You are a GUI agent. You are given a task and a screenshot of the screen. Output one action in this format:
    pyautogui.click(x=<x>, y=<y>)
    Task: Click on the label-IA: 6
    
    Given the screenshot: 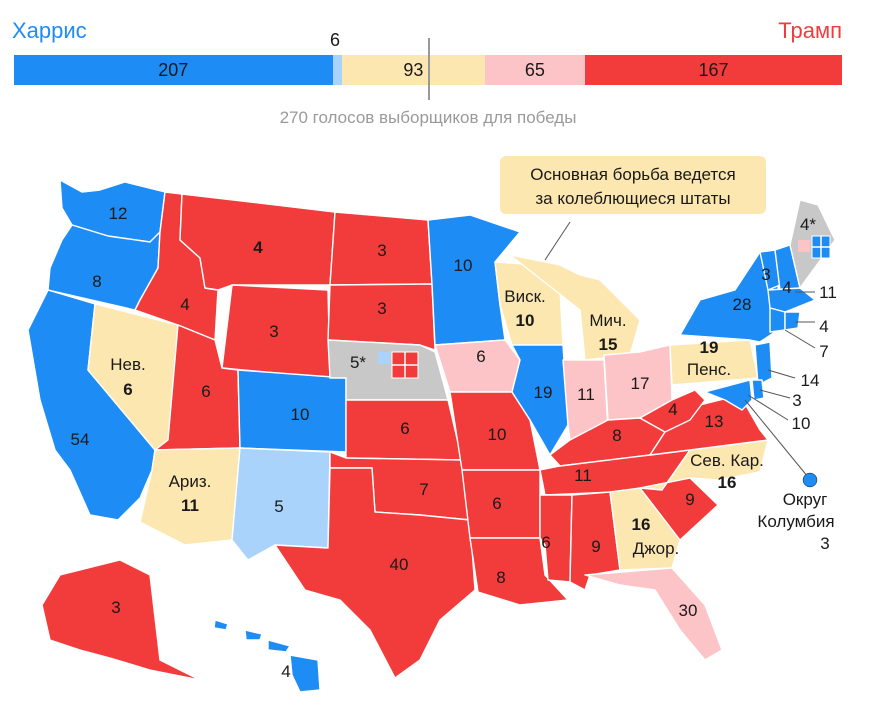 What is the action you would take?
    pyautogui.click(x=480, y=356)
    